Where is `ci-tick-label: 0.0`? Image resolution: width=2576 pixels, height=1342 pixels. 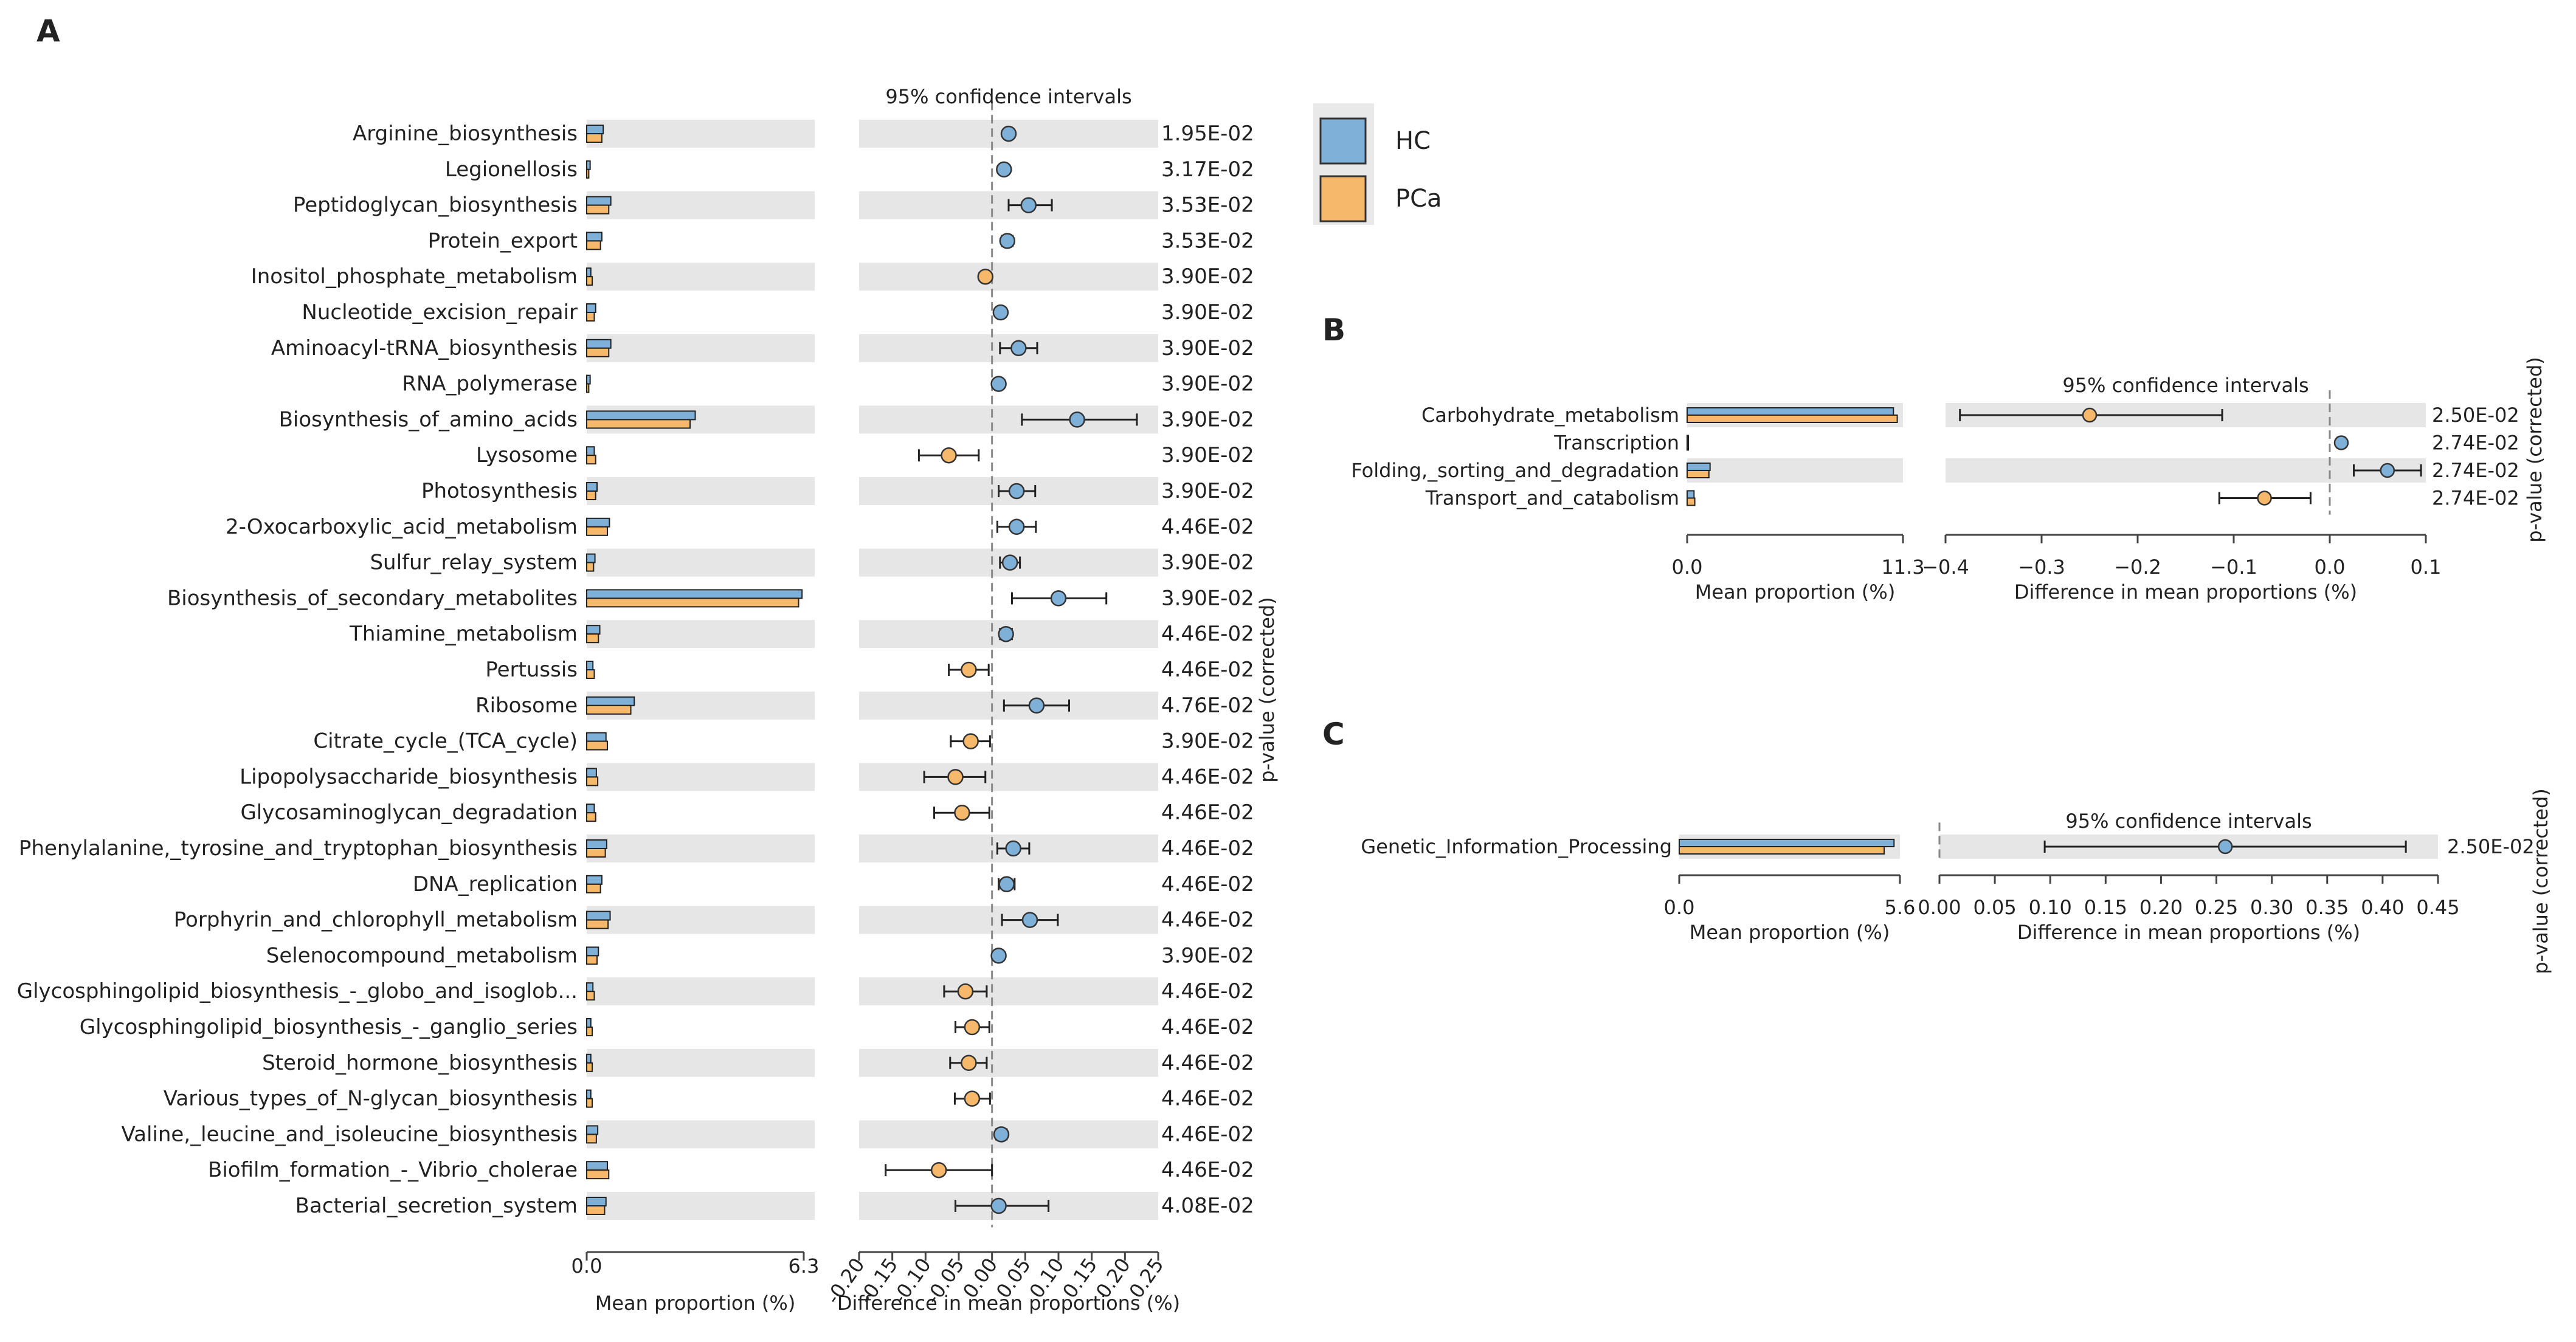
ci-tick-label: 0.0 is located at coordinates (2330, 567).